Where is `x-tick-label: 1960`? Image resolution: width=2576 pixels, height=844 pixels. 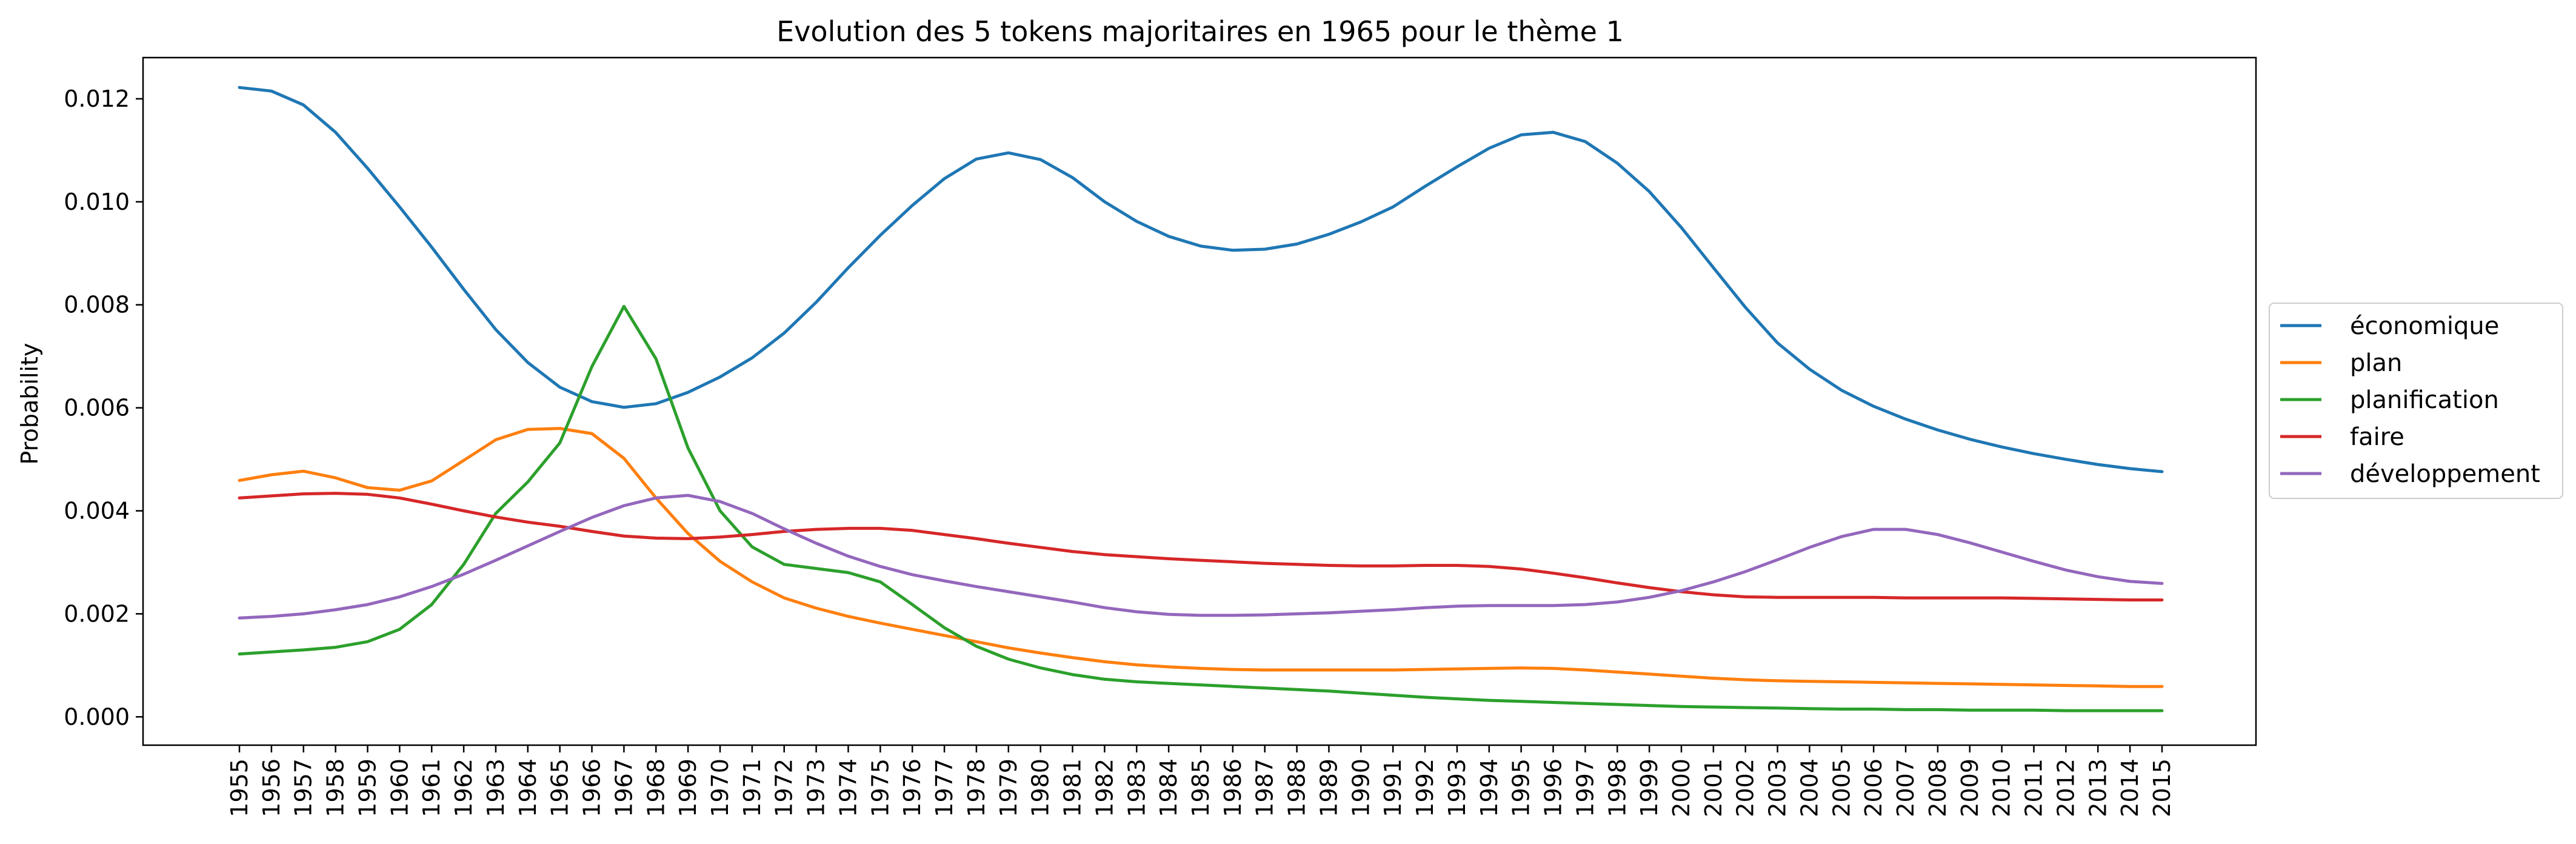 x-tick-label: 1960 is located at coordinates (399, 788).